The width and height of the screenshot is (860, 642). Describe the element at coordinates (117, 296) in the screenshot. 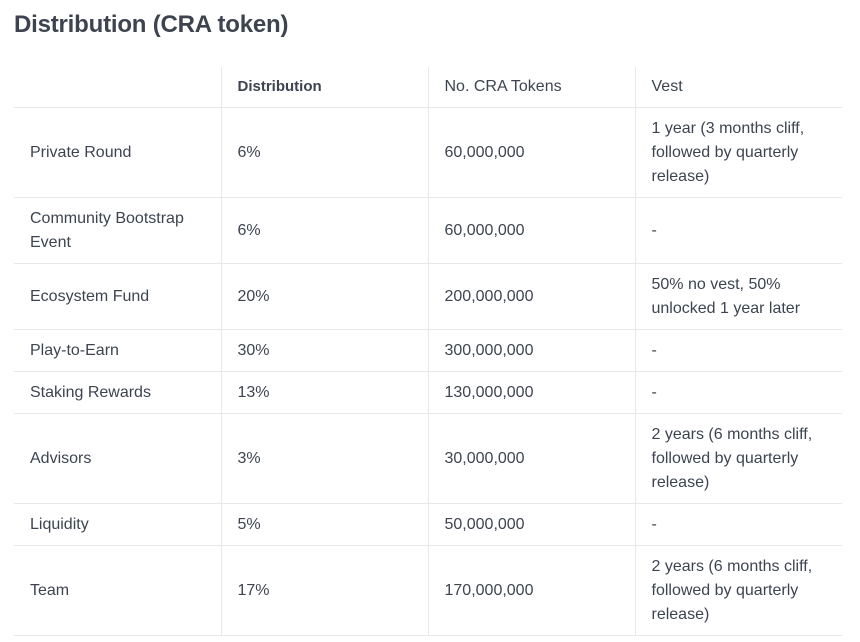

I see `row-name: Ecosystem Fund` at that location.